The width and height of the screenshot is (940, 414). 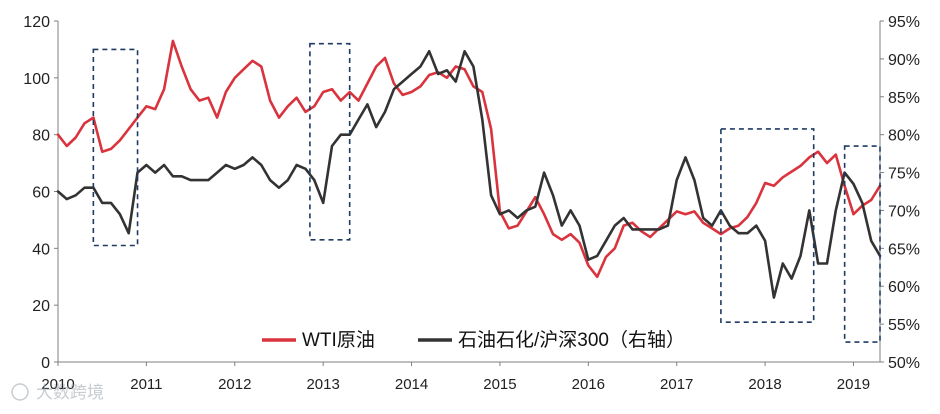 I want to click on y-left-tick-label: 120, so click(x=36, y=22).